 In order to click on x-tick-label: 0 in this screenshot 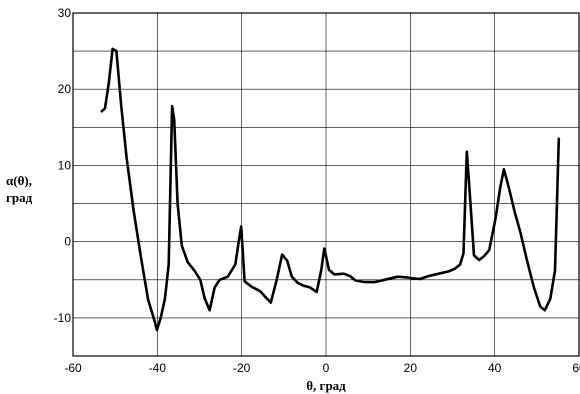, I will do `click(326, 368)`.